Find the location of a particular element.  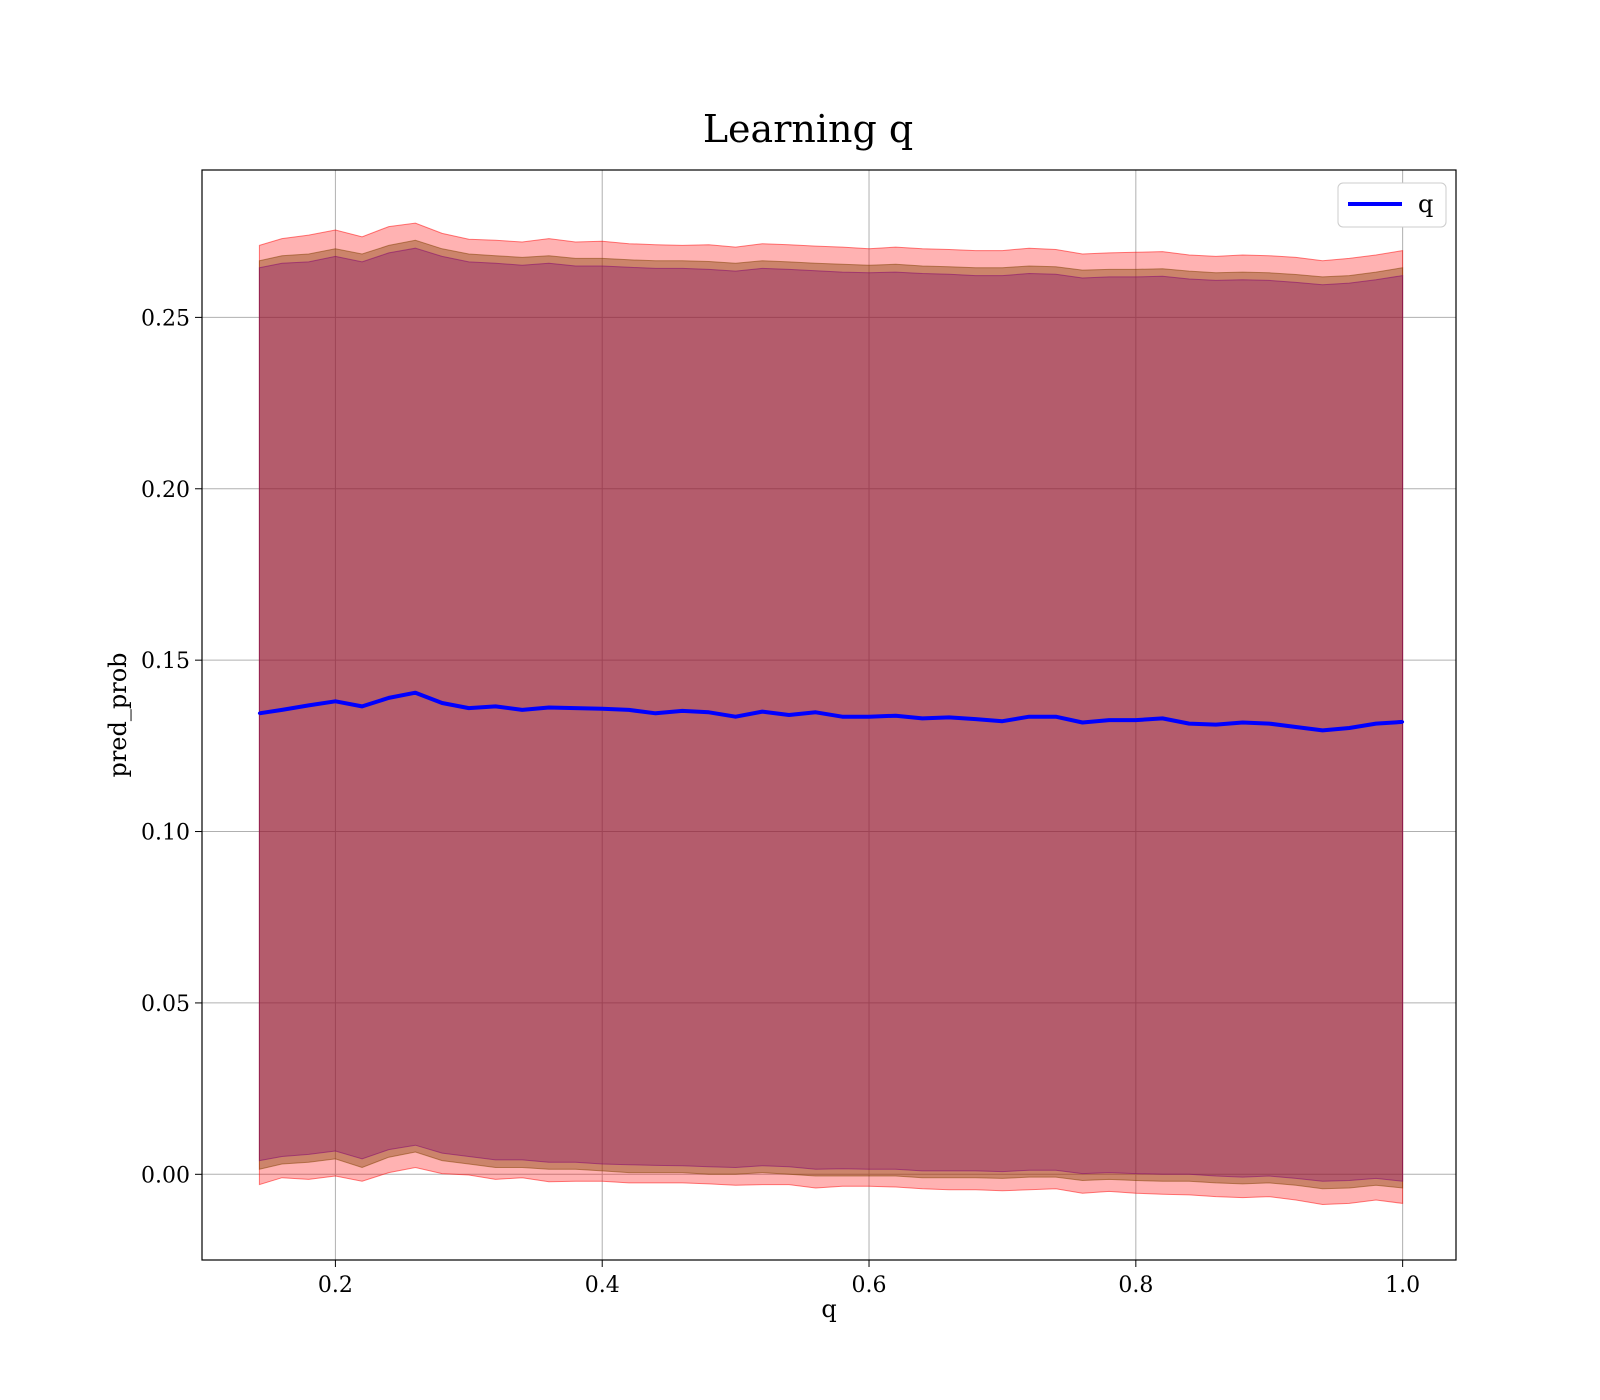

y-tick-label: 0.25 is located at coordinates (165, 318).